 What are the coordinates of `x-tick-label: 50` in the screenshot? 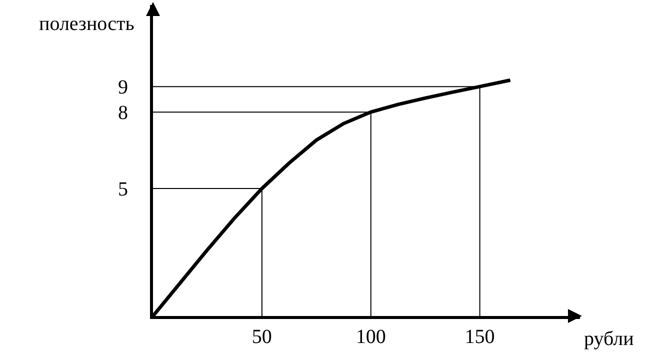 It's located at (262, 337).